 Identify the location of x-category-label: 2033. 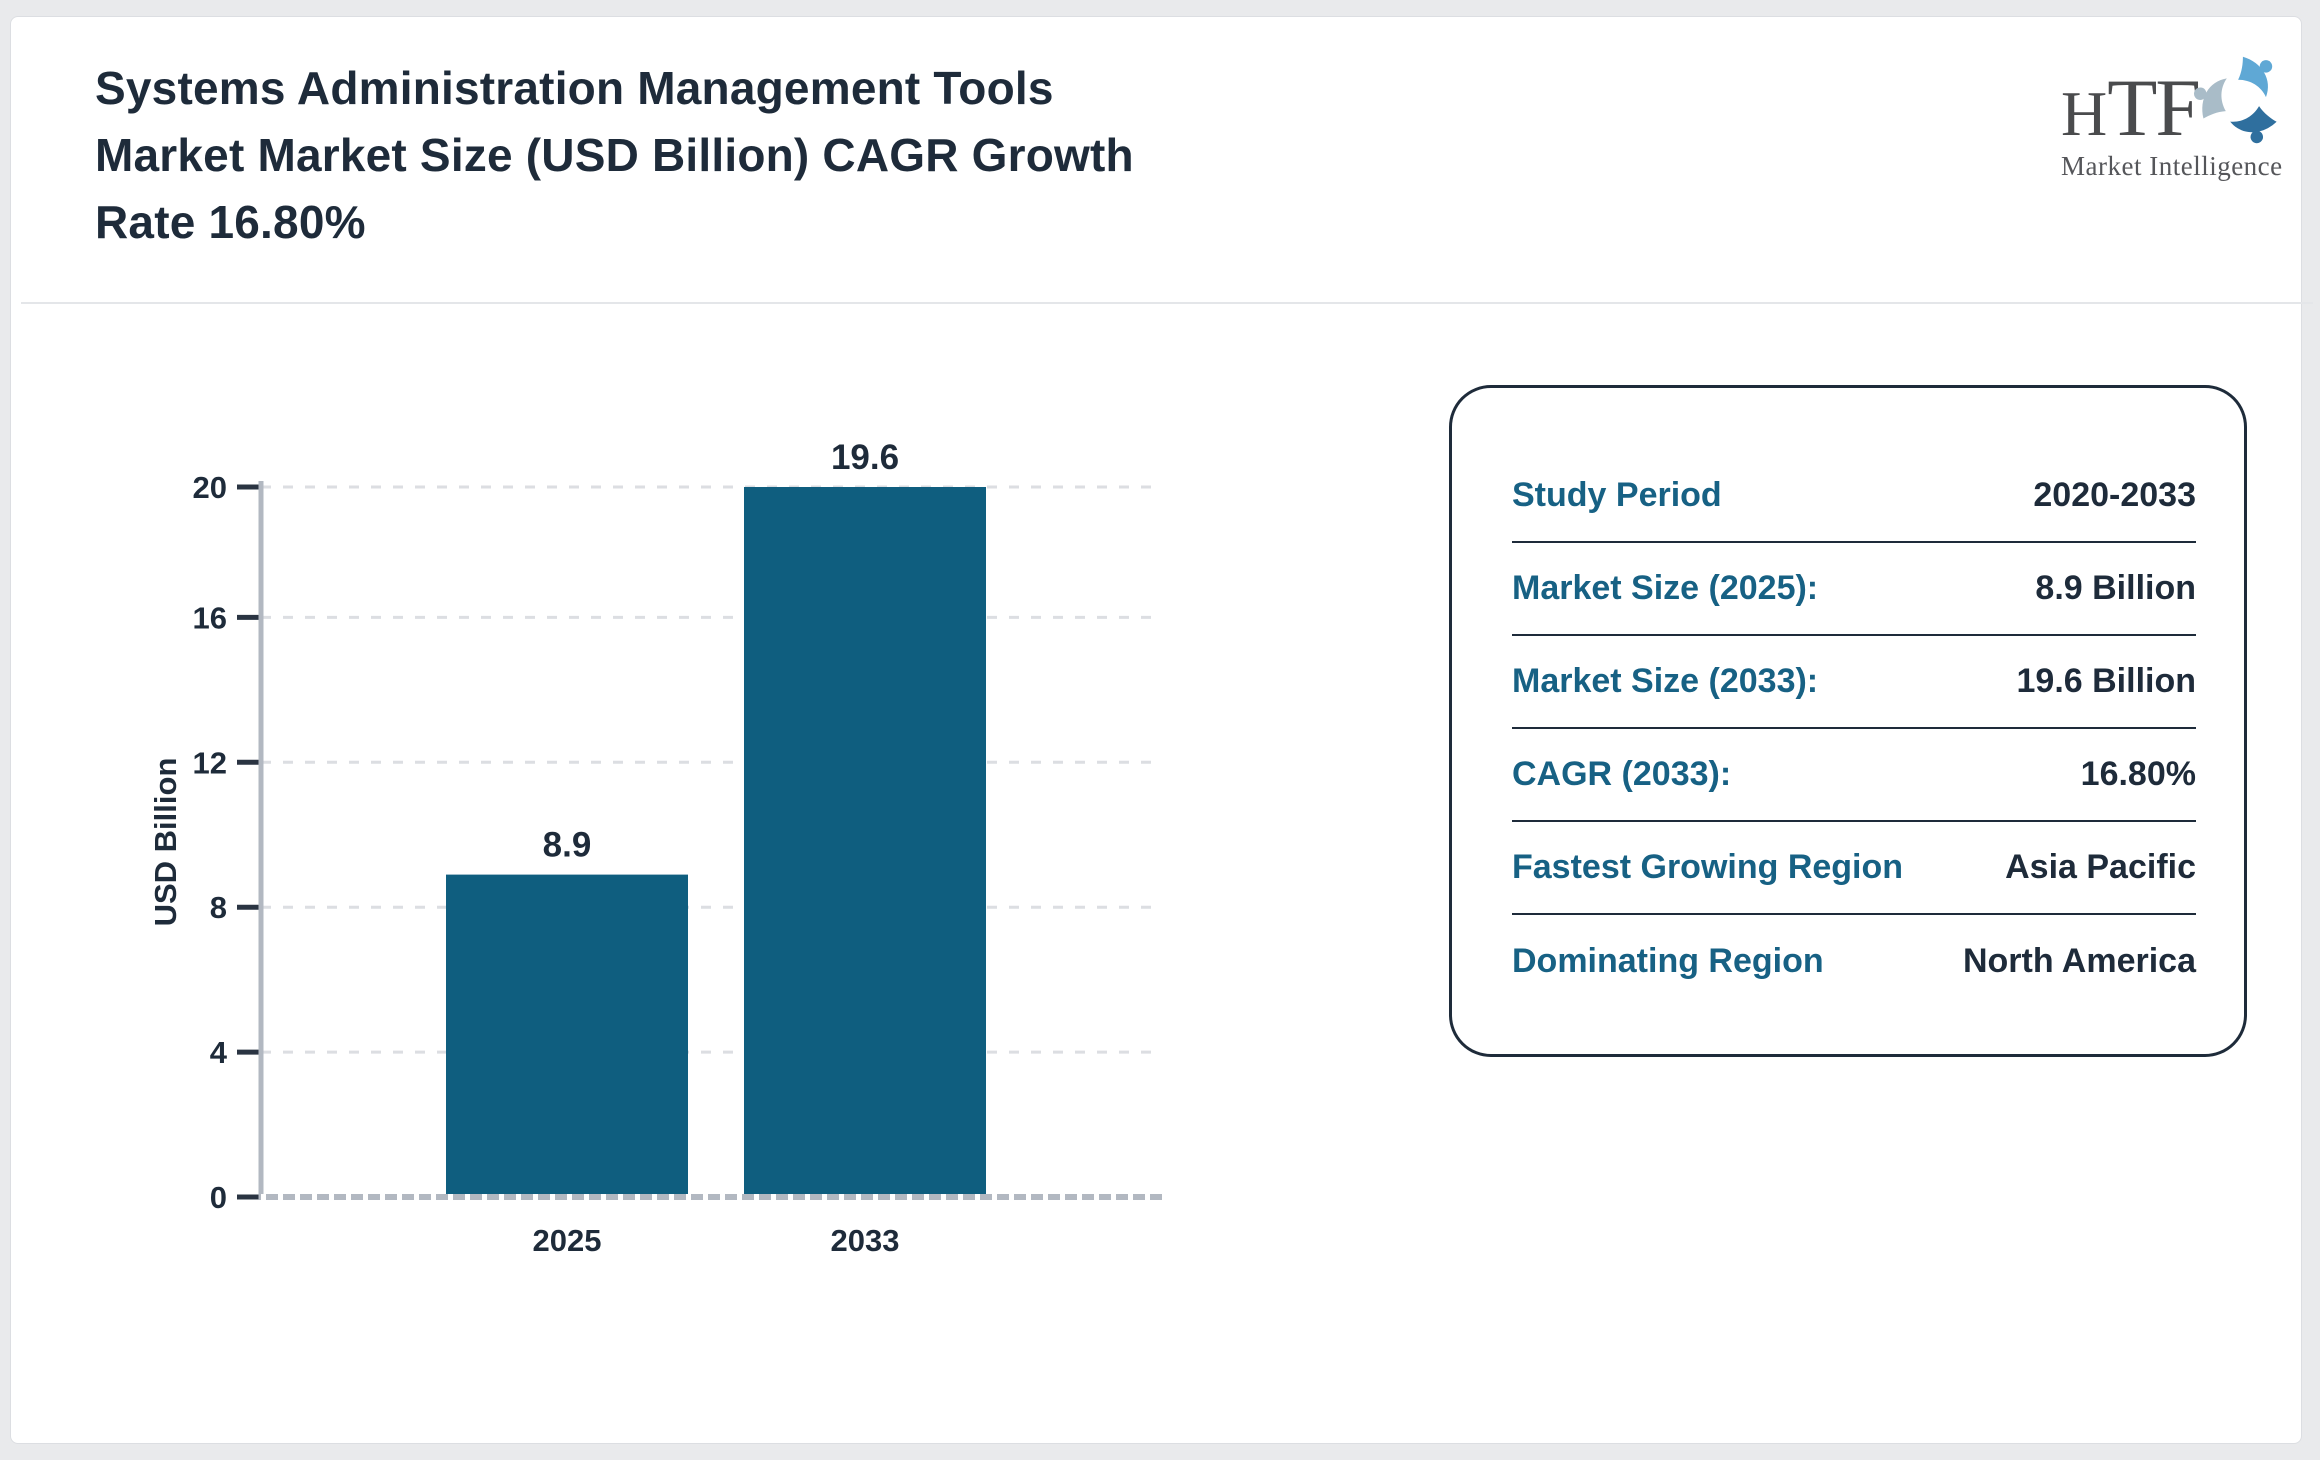
(865, 1240).